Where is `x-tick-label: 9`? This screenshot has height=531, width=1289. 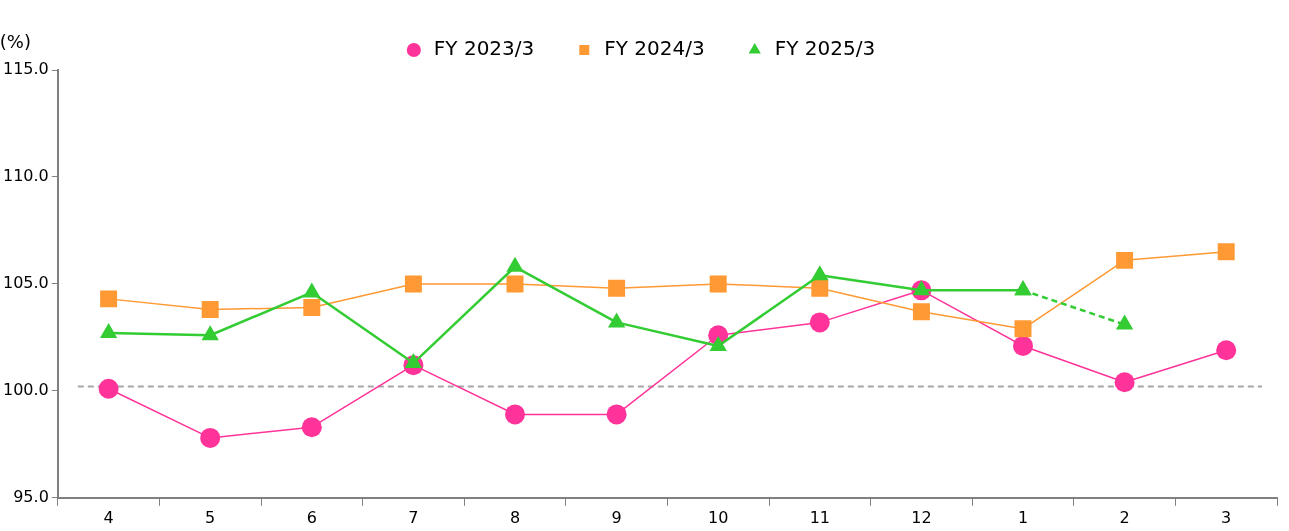
x-tick-label: 9 is located at coordinates (616, 517).